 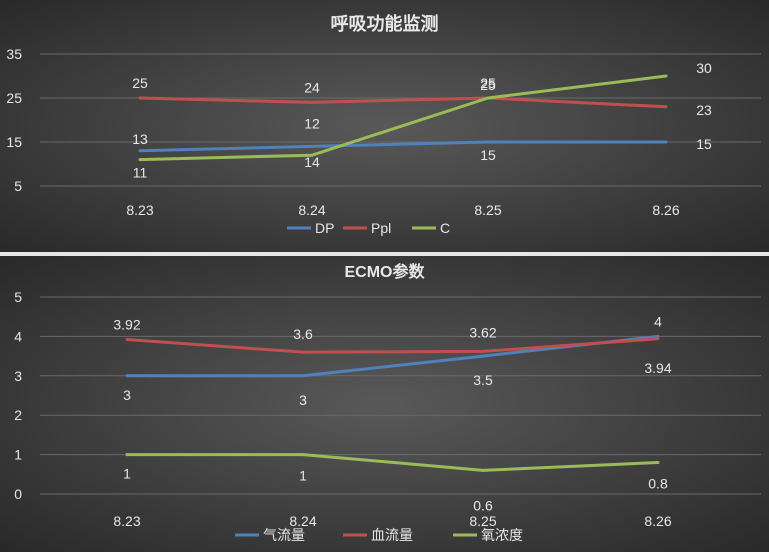 What do you see at coordinates (312, 123) in the screenshot?
I see `data-label: 12` at bounding box center [312, 123].